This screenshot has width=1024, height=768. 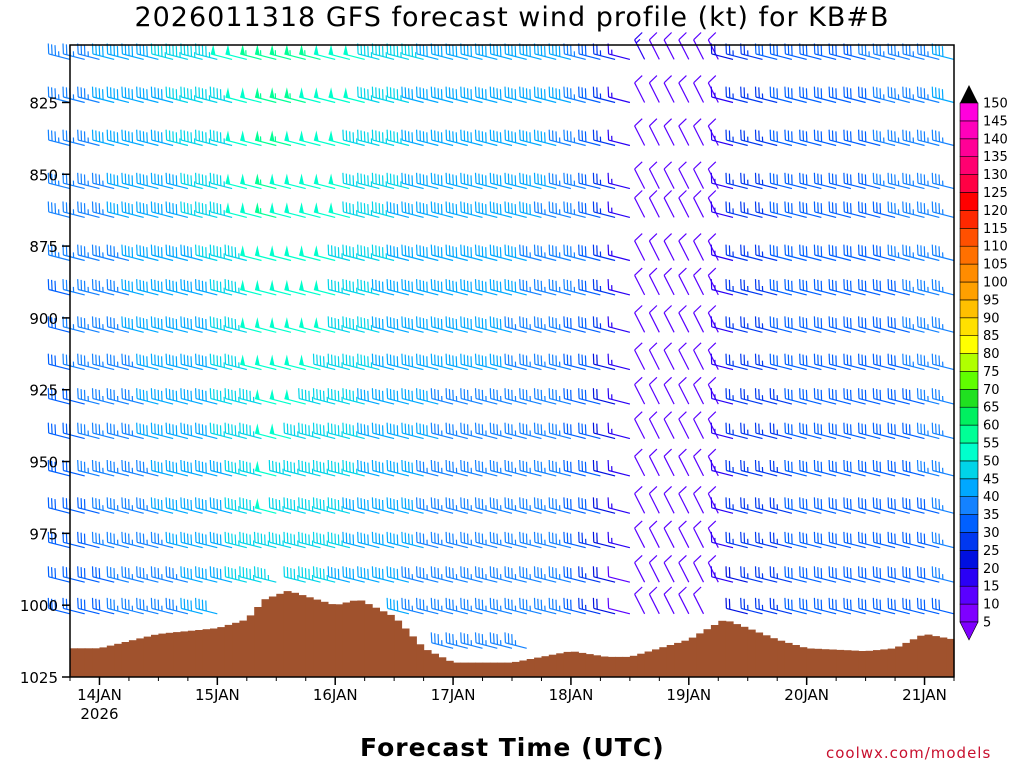 I want to click on terrain-column, so click(x=633, y=666).